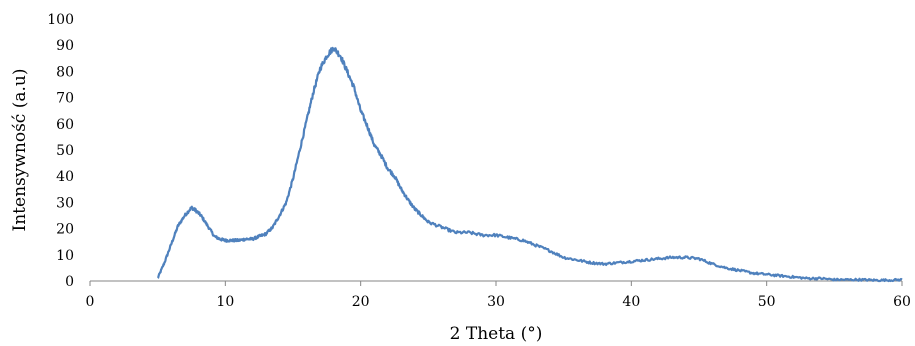 The width and height of the screenshot is (915, 346). What do you see at coordinates (65, 46) in the screenshot?
I see `y-tick-label: 90` at bounding box center [65, 46].